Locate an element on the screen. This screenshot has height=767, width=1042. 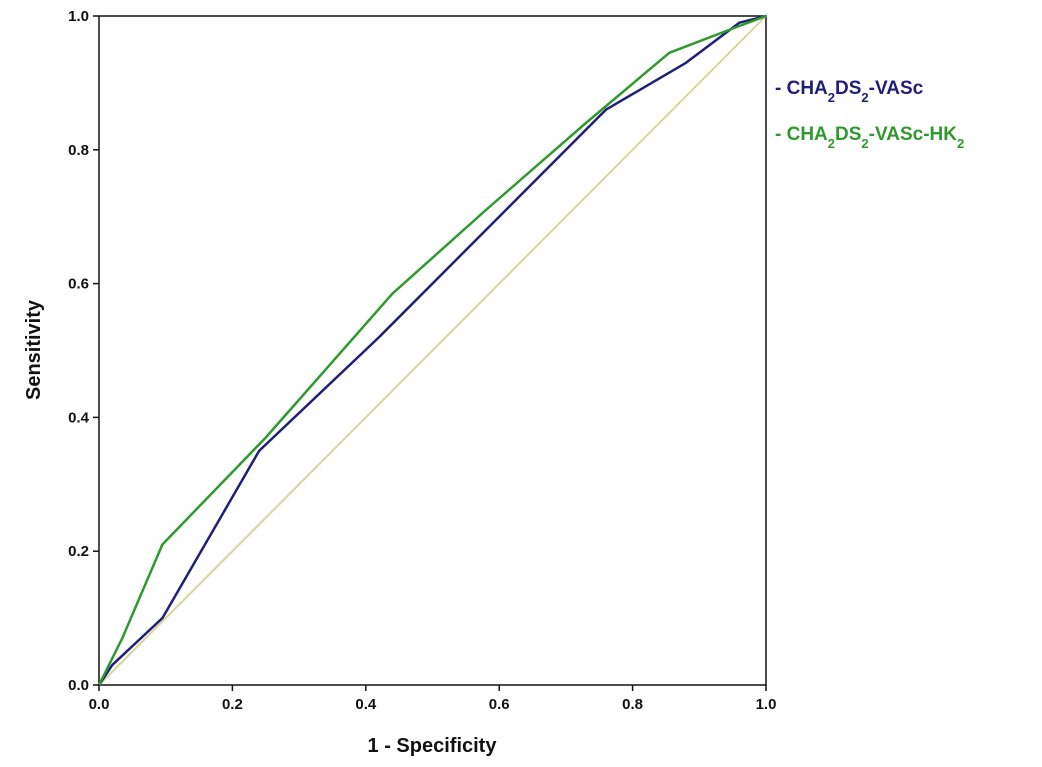
legend-item-2: - CHA2DS2-VASc-HK2 is located at coordinates (869, 137).